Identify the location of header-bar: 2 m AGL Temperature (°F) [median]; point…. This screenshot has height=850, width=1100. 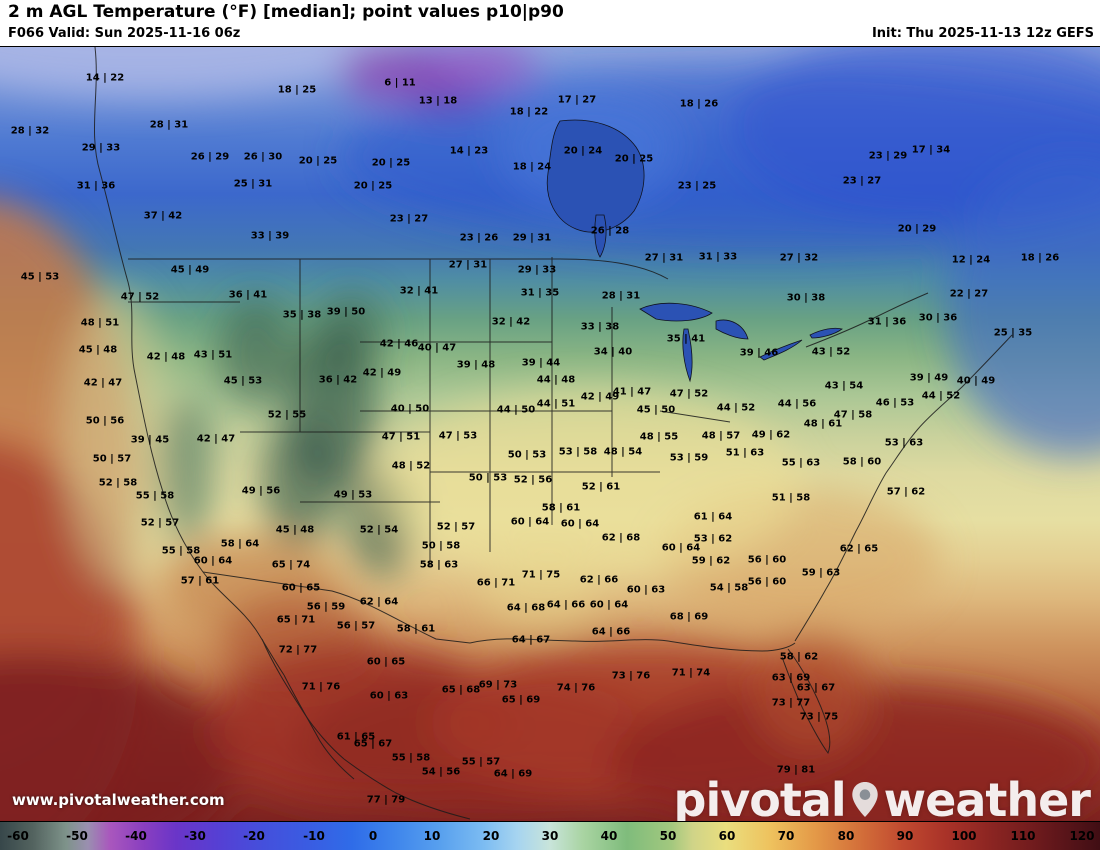
(550, 23).